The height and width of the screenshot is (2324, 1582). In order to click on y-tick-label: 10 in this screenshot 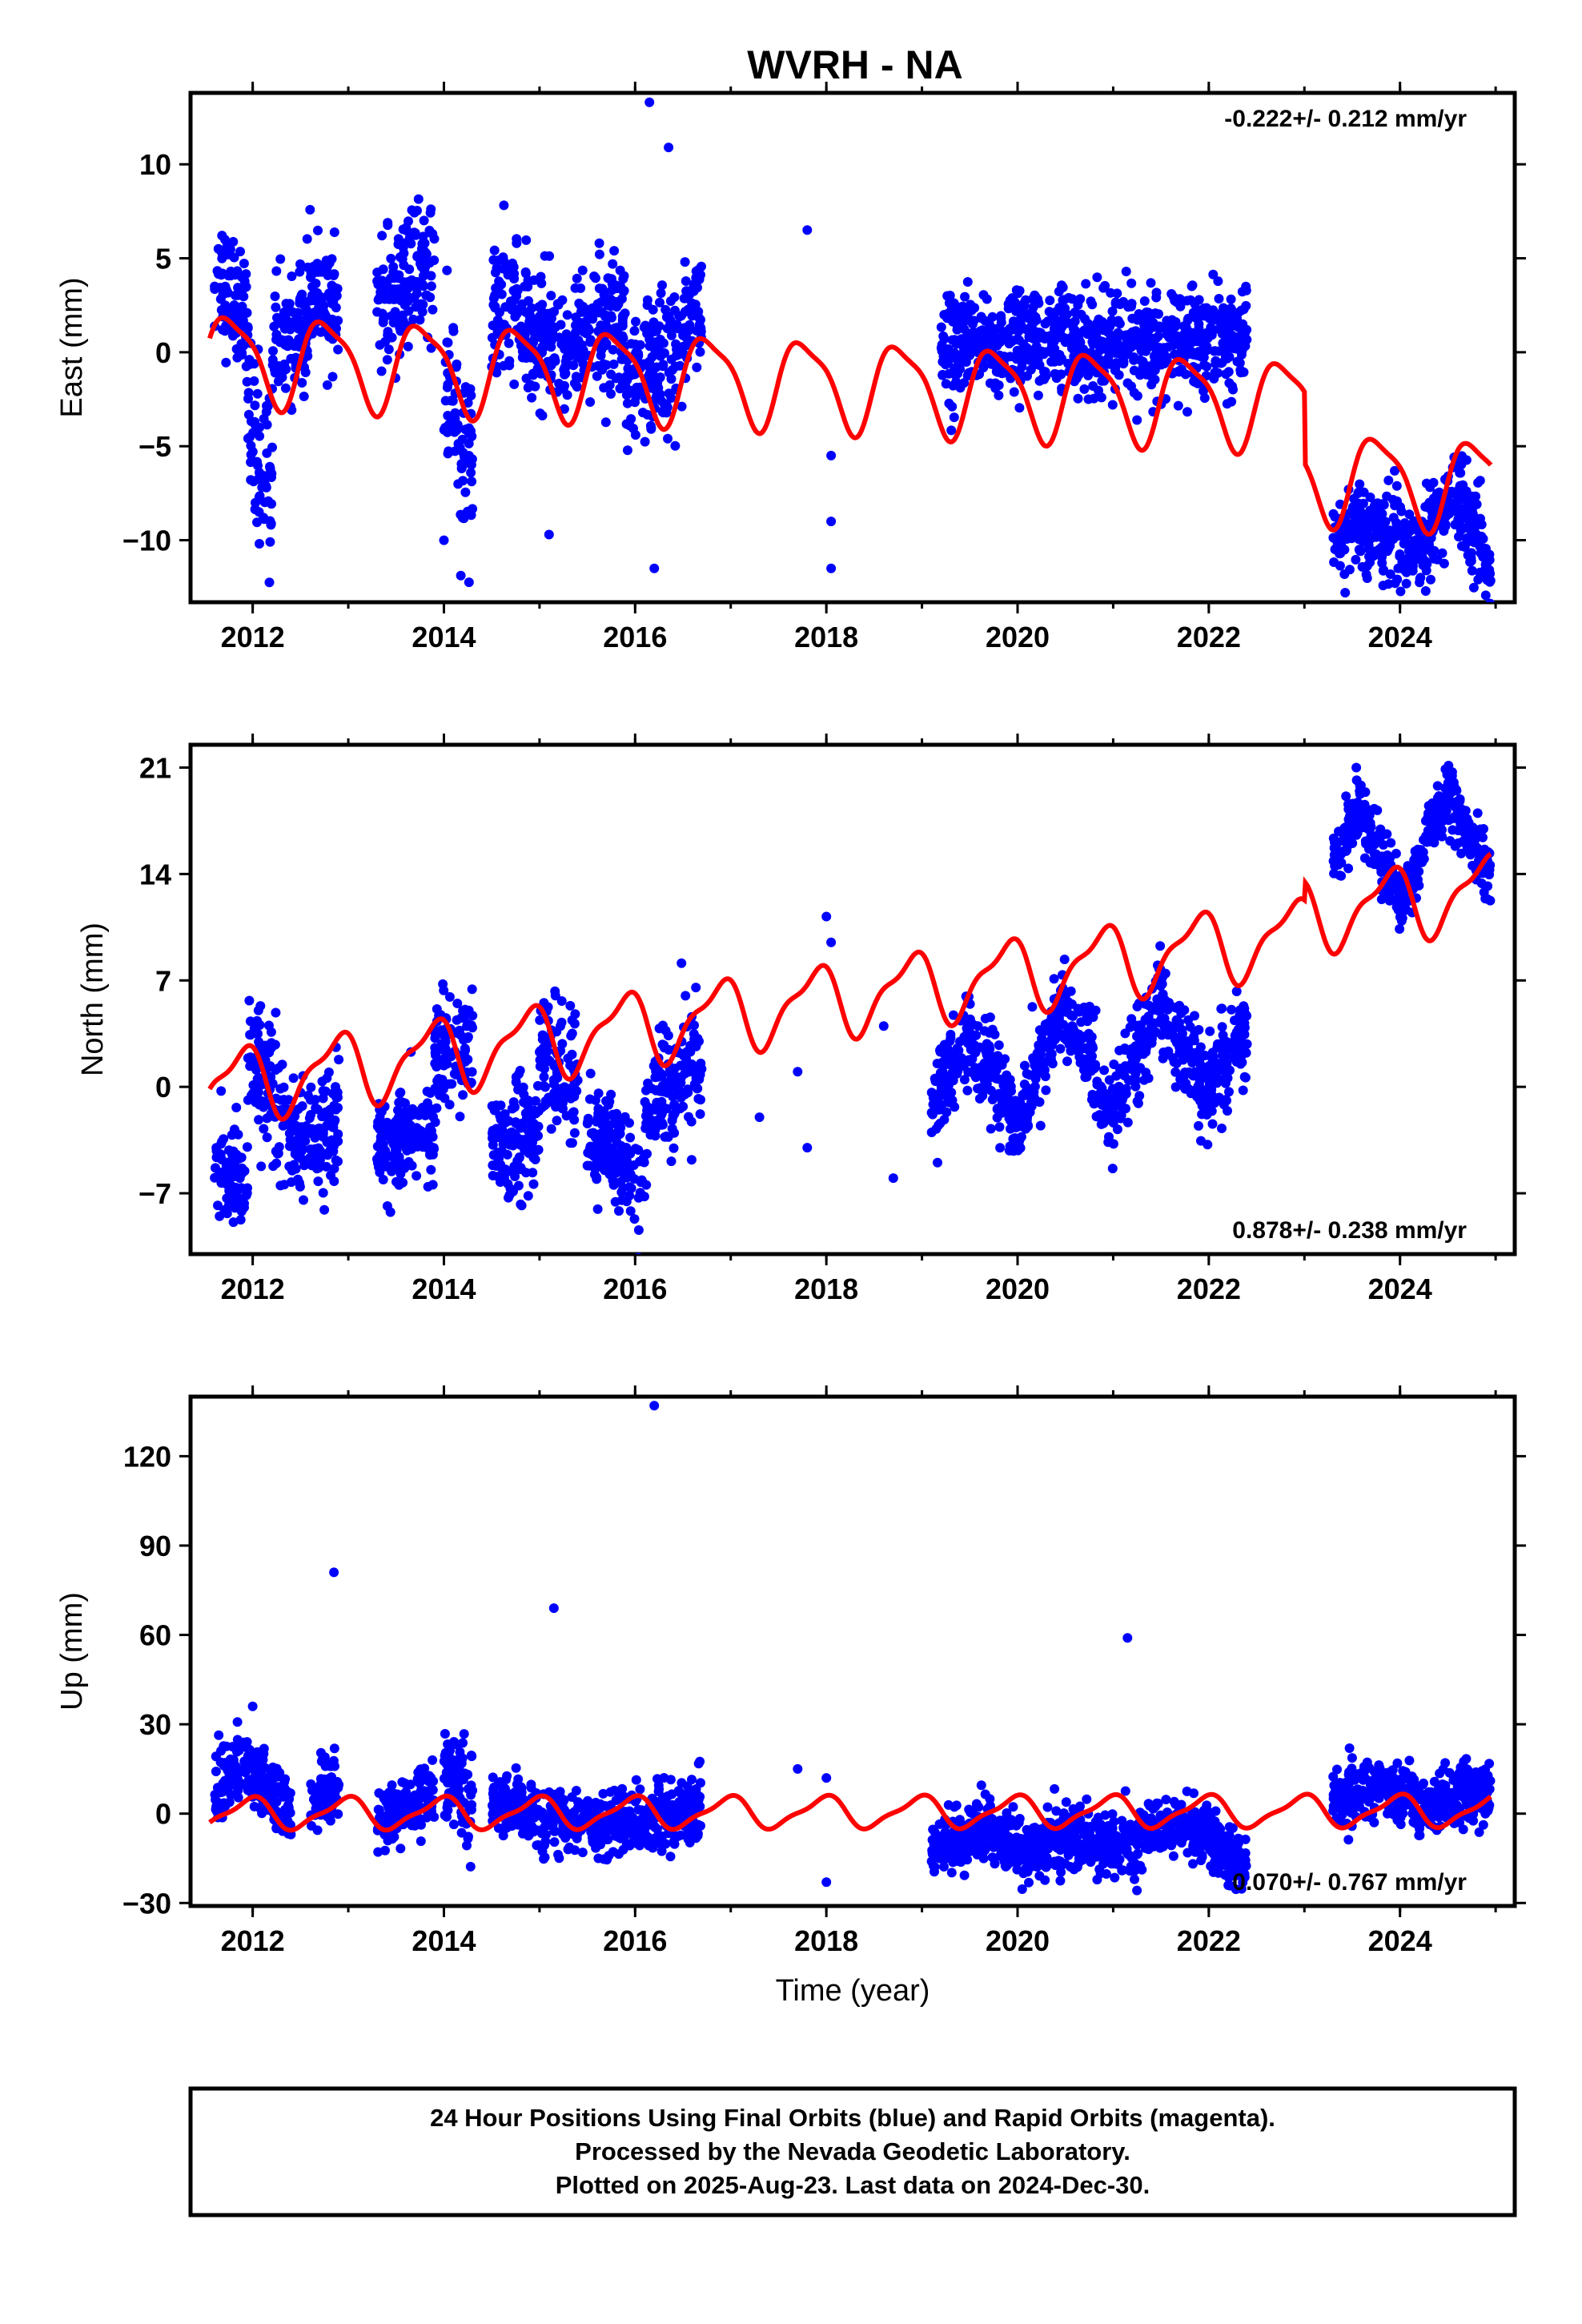, I will do `click(155, 164)`.